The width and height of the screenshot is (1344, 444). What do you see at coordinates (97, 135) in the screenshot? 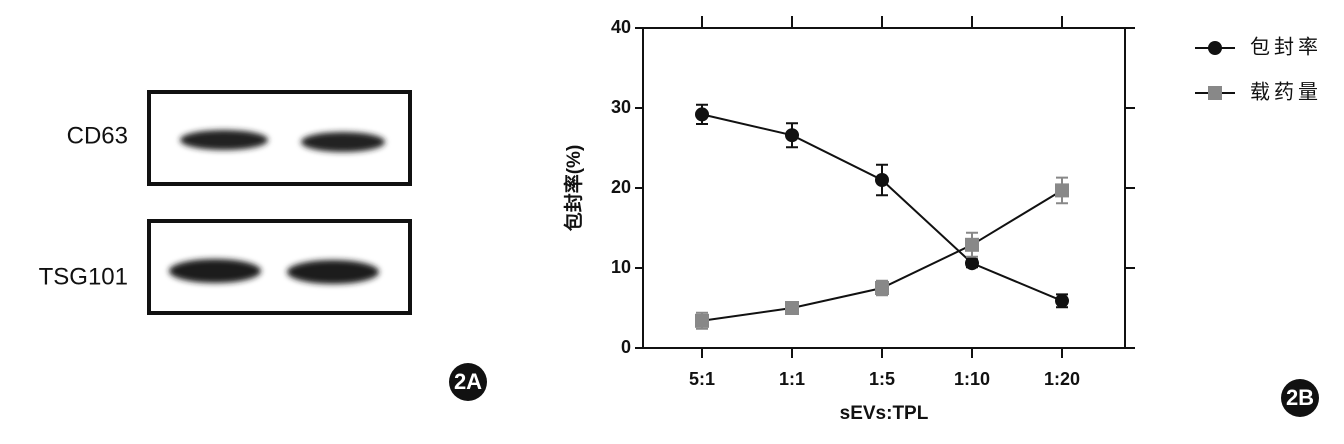
I see `blot-row-label: CD63` at bounding box center [97, 135].